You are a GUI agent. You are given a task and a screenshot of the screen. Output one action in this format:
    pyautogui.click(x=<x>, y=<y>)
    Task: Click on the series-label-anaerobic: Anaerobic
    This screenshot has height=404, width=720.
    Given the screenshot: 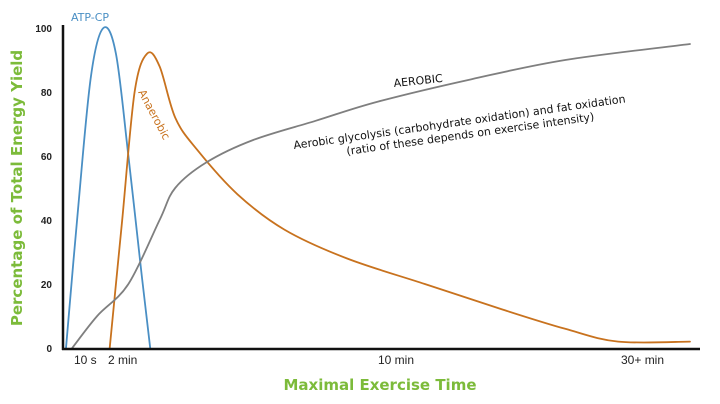 What is the action you would take?
    pyautogui.click(x=153, y=114)
    